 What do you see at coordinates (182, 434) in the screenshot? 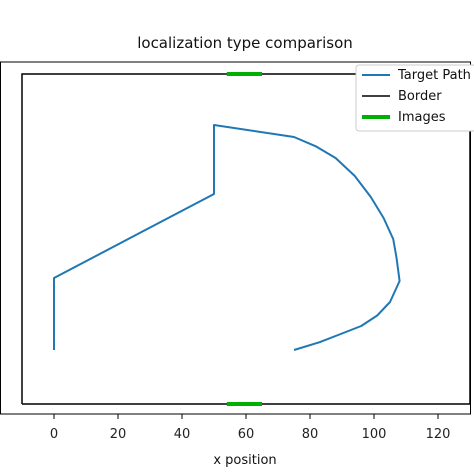
I see `x-tick-label: 40` at bounding box center [182, 434].